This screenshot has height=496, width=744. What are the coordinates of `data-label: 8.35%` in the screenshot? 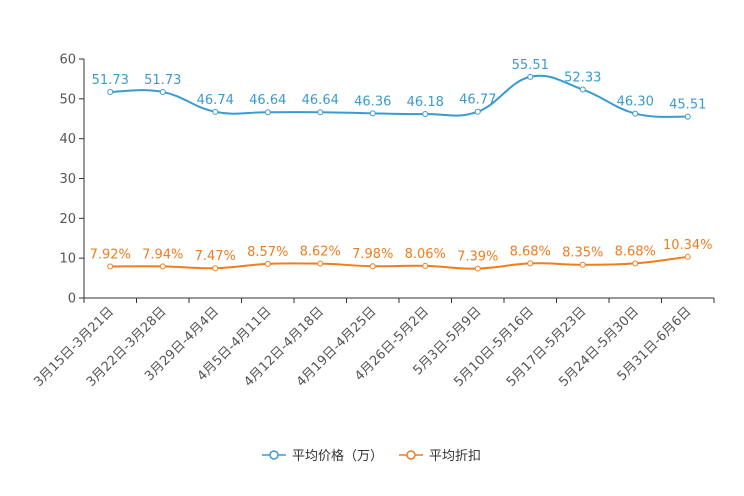 It's located at (582, 253).